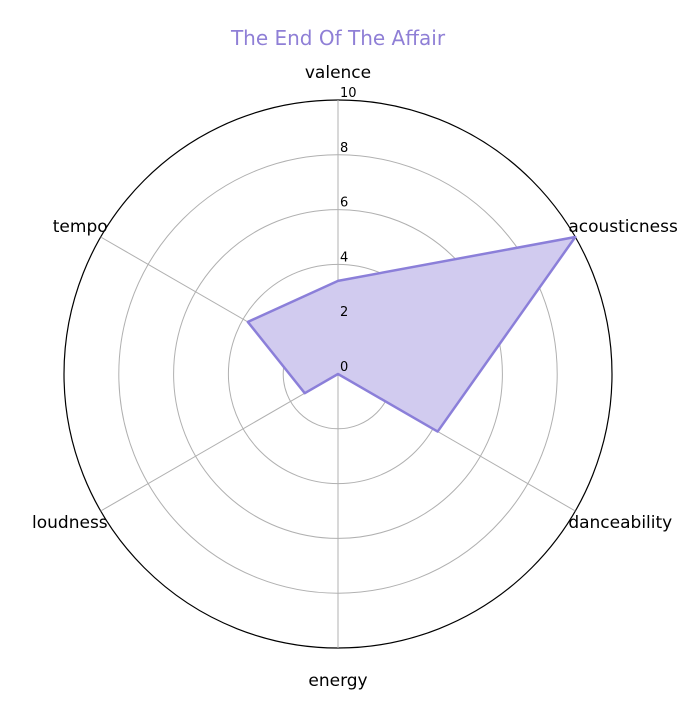 The image size is (693, 721). What do you see at coordinates (344, 367) in the screenshot?
I see `r-tick-label-0: 0` at bounding box center [344, 367].